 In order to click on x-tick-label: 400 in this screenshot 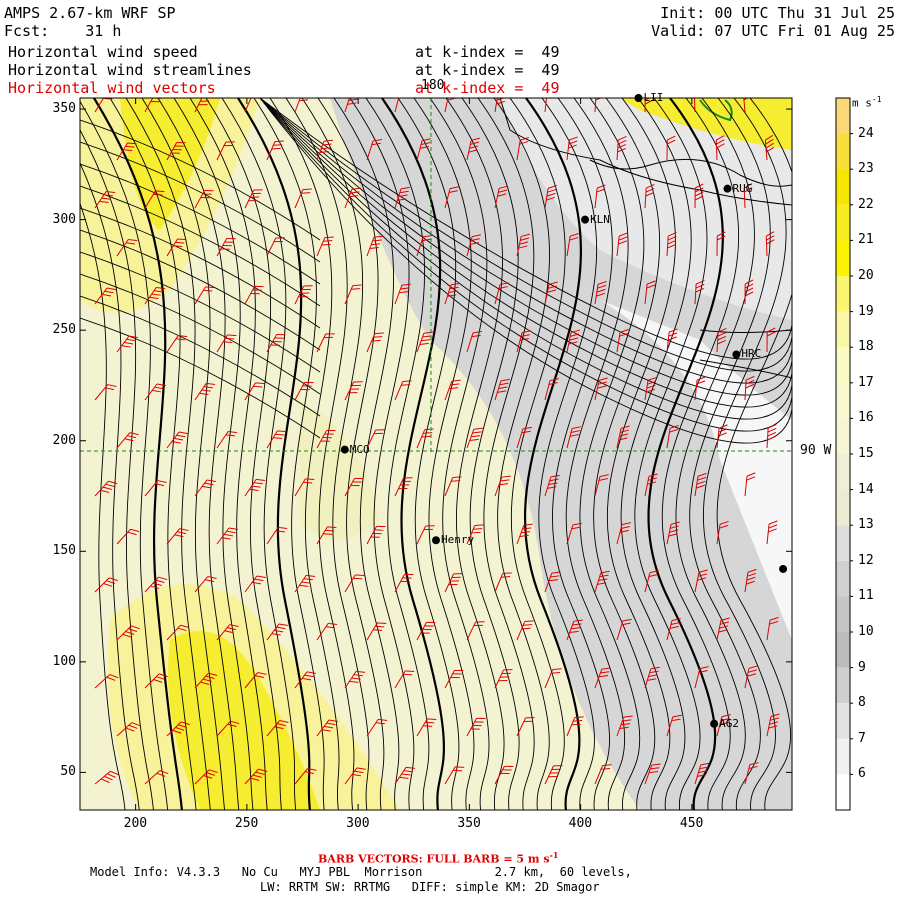, I will do `click(580, 823)`.